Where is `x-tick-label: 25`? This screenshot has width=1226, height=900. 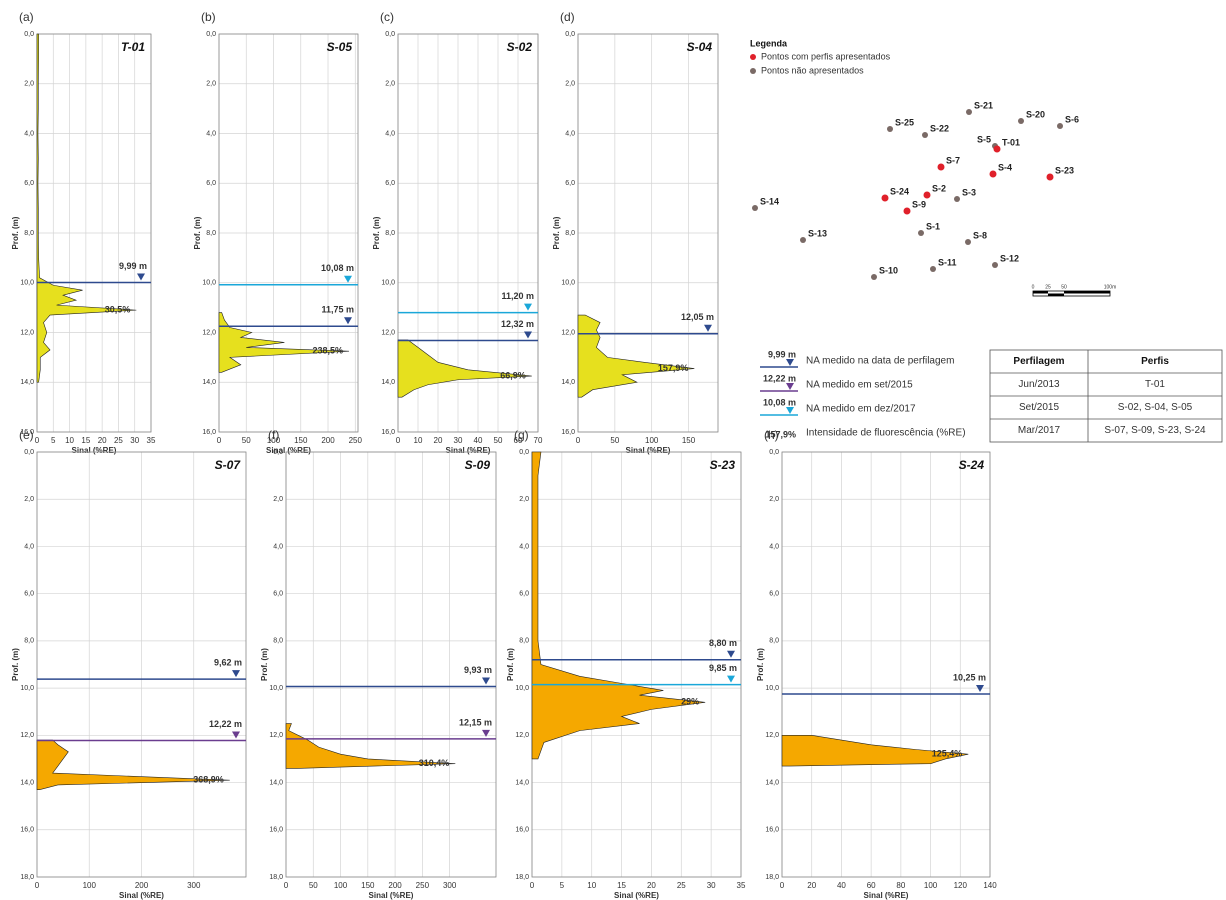
x-tick-label: 25 is located at coordinates (681, 885).